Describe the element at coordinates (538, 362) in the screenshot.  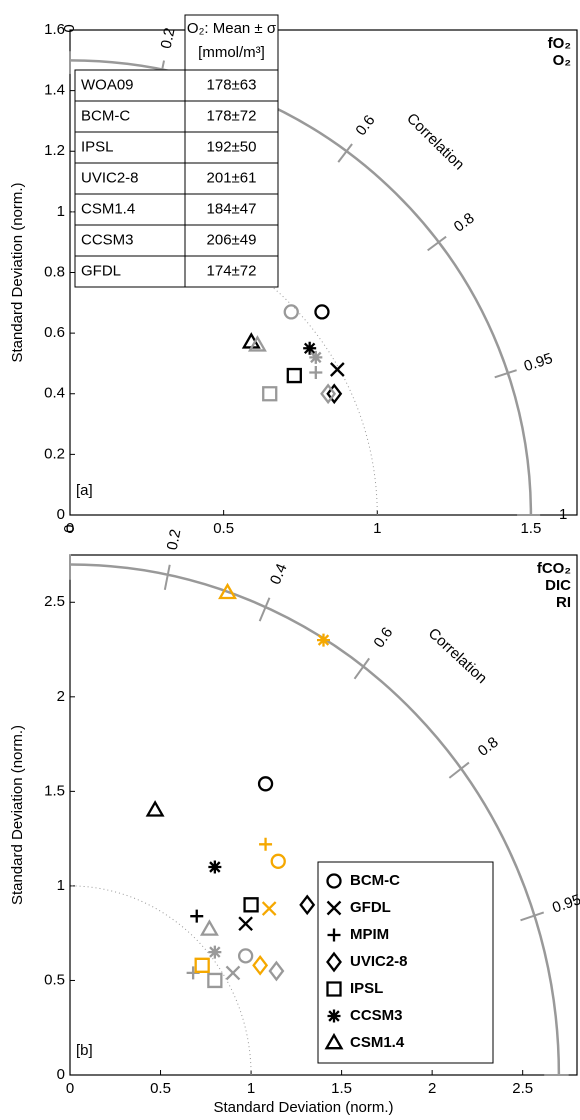
I see `correlation-label: 0.95` at that location.